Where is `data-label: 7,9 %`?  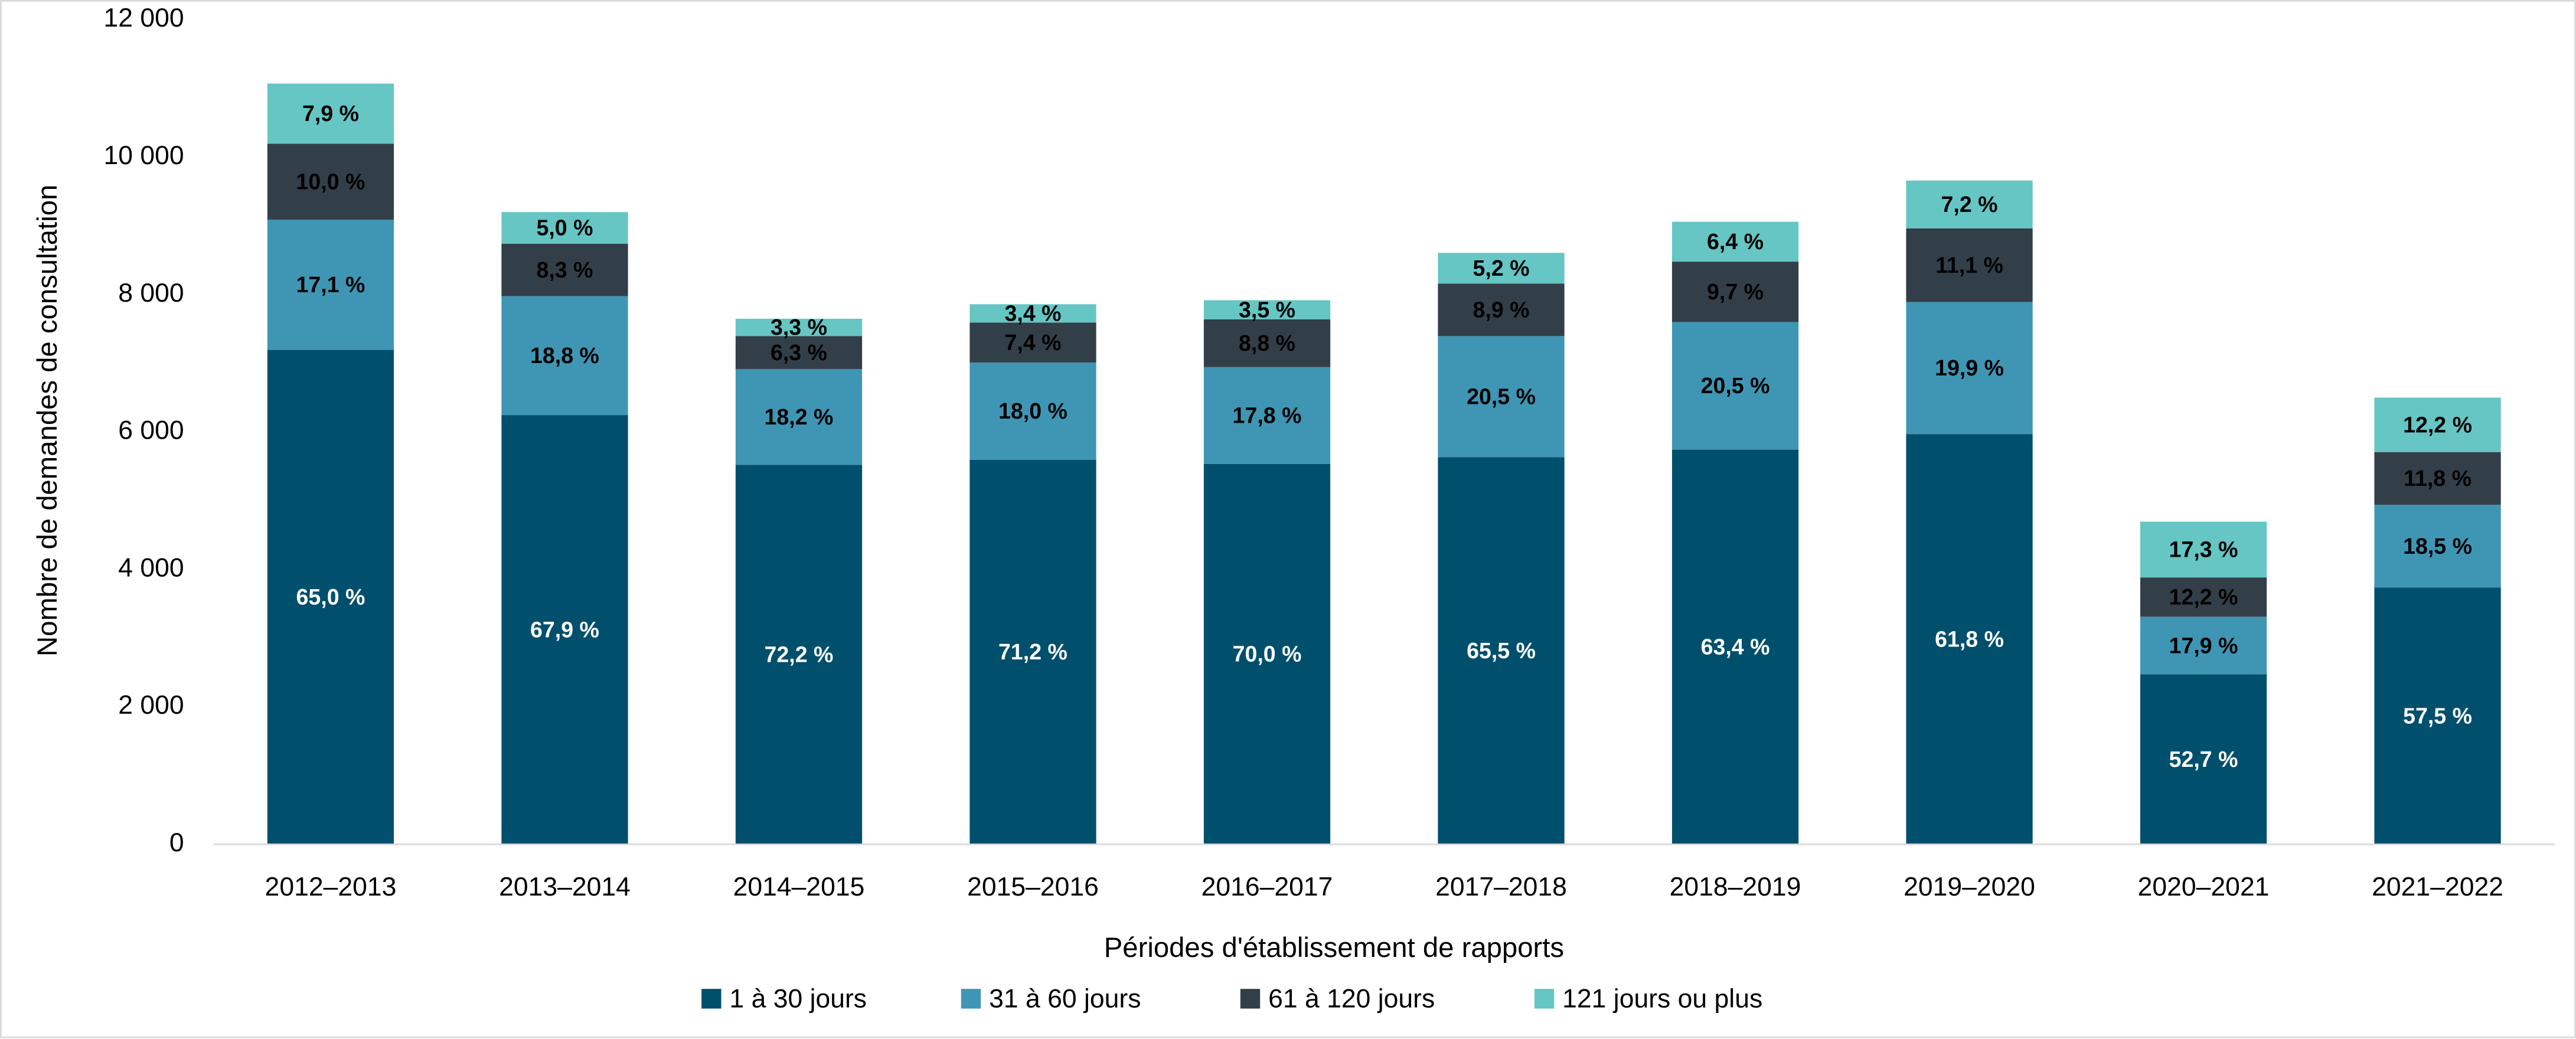 data-label: 7,9 % is located at coordinates (330, 113).